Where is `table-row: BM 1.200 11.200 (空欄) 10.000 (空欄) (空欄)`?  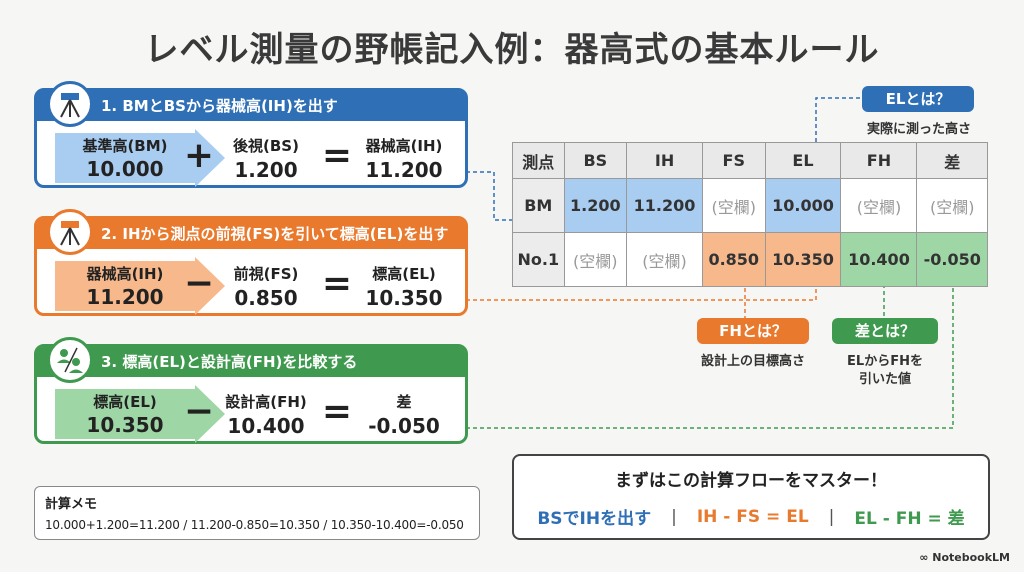
table-row: BM 1.200 11.200 (空欄) 10.000 (空欄) (空欄) is located at coordinates (750, 205).